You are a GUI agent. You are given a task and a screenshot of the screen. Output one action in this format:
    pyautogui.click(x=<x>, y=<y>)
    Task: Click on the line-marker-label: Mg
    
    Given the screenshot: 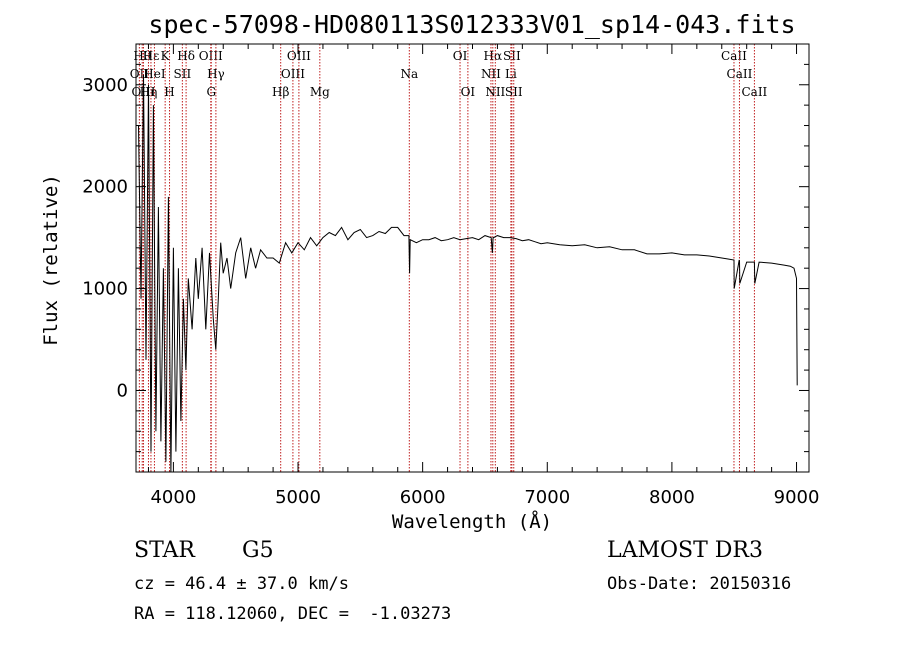 What is the action you would take?
    pyautogui.click(x=320, y=92)
    